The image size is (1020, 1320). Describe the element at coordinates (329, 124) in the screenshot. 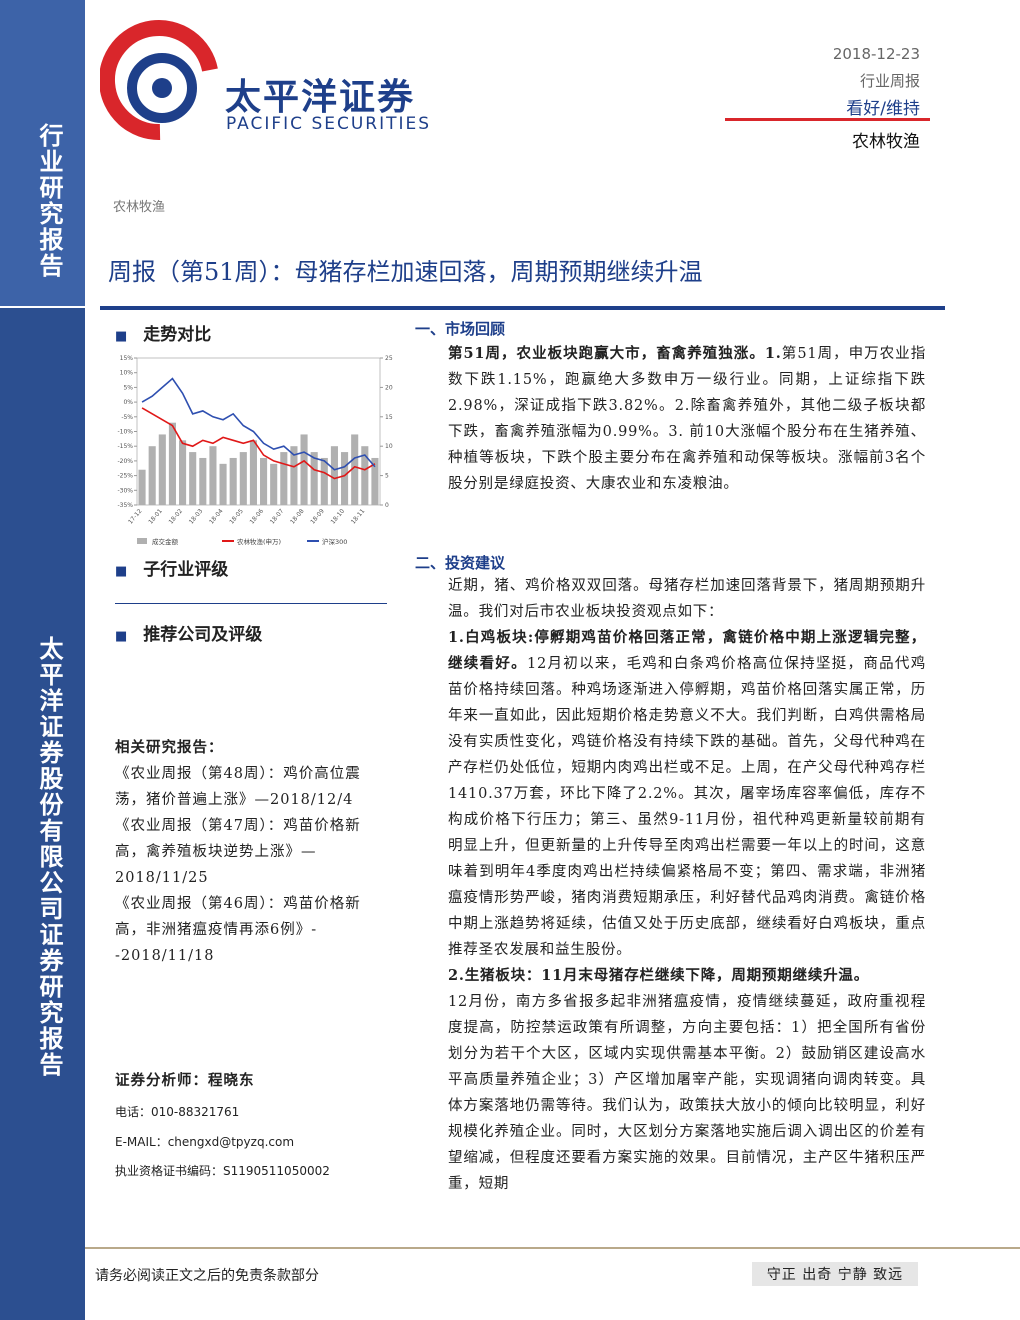

I see `logo-en: PACIFIC SECURITIES` at that location.